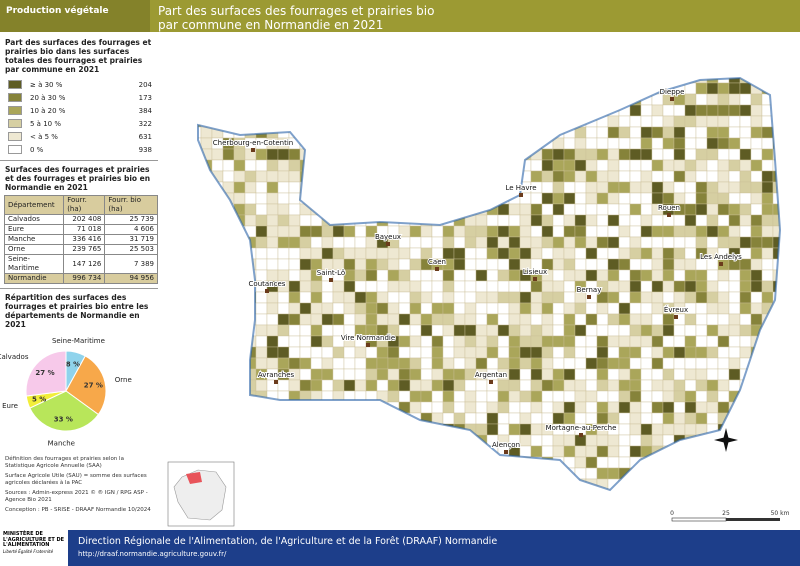  I want to click on table-total: Normandie 996 734 94 956, so click(80, 278).